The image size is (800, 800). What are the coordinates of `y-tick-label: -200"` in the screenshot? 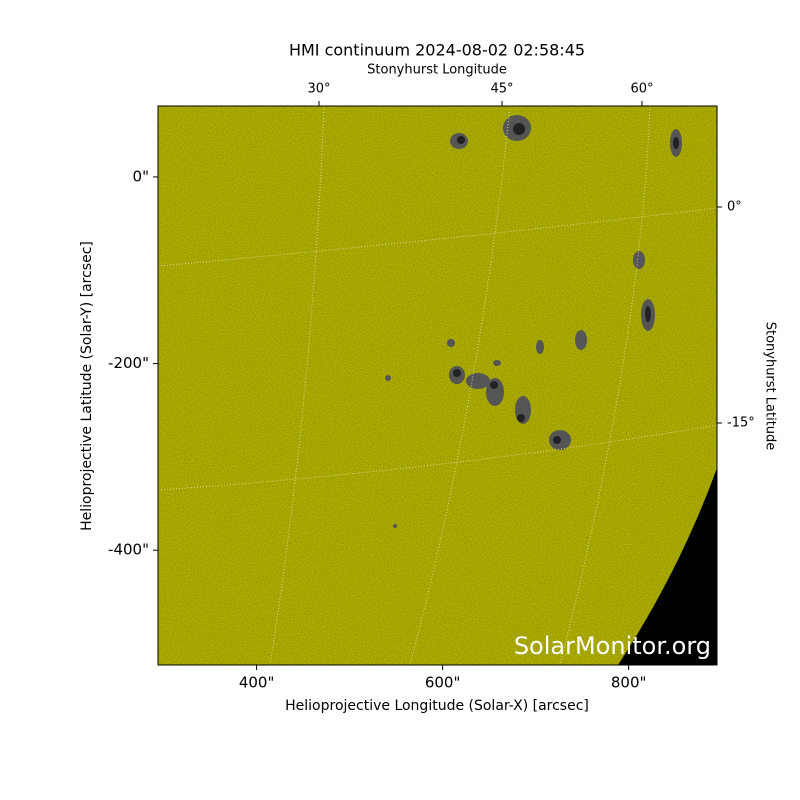 It's located at (128, 363).